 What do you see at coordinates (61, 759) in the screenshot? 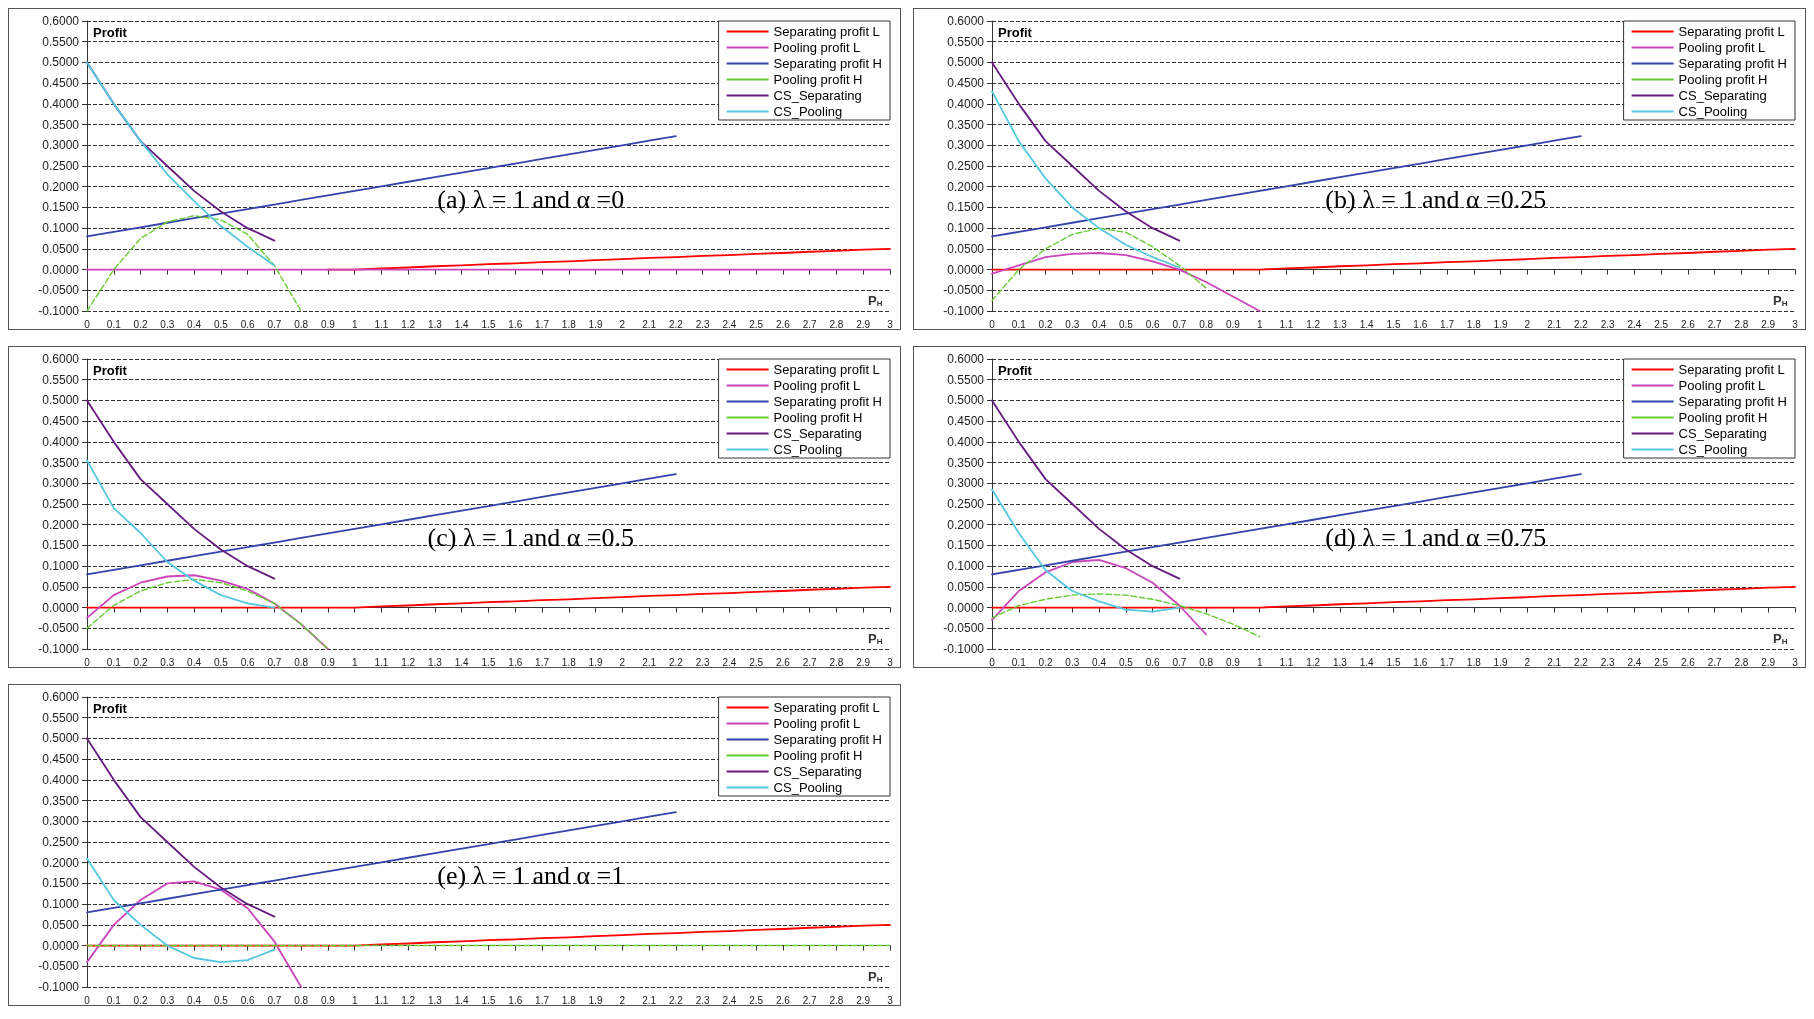
I see `y-tick-label: 0.4500` at bounding box center [61, 759].